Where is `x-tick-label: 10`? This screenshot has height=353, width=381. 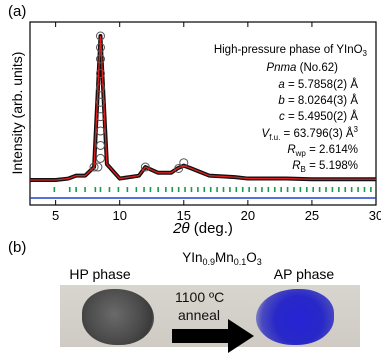
x-tick-label: 10 is located at coordinates (119, 215).